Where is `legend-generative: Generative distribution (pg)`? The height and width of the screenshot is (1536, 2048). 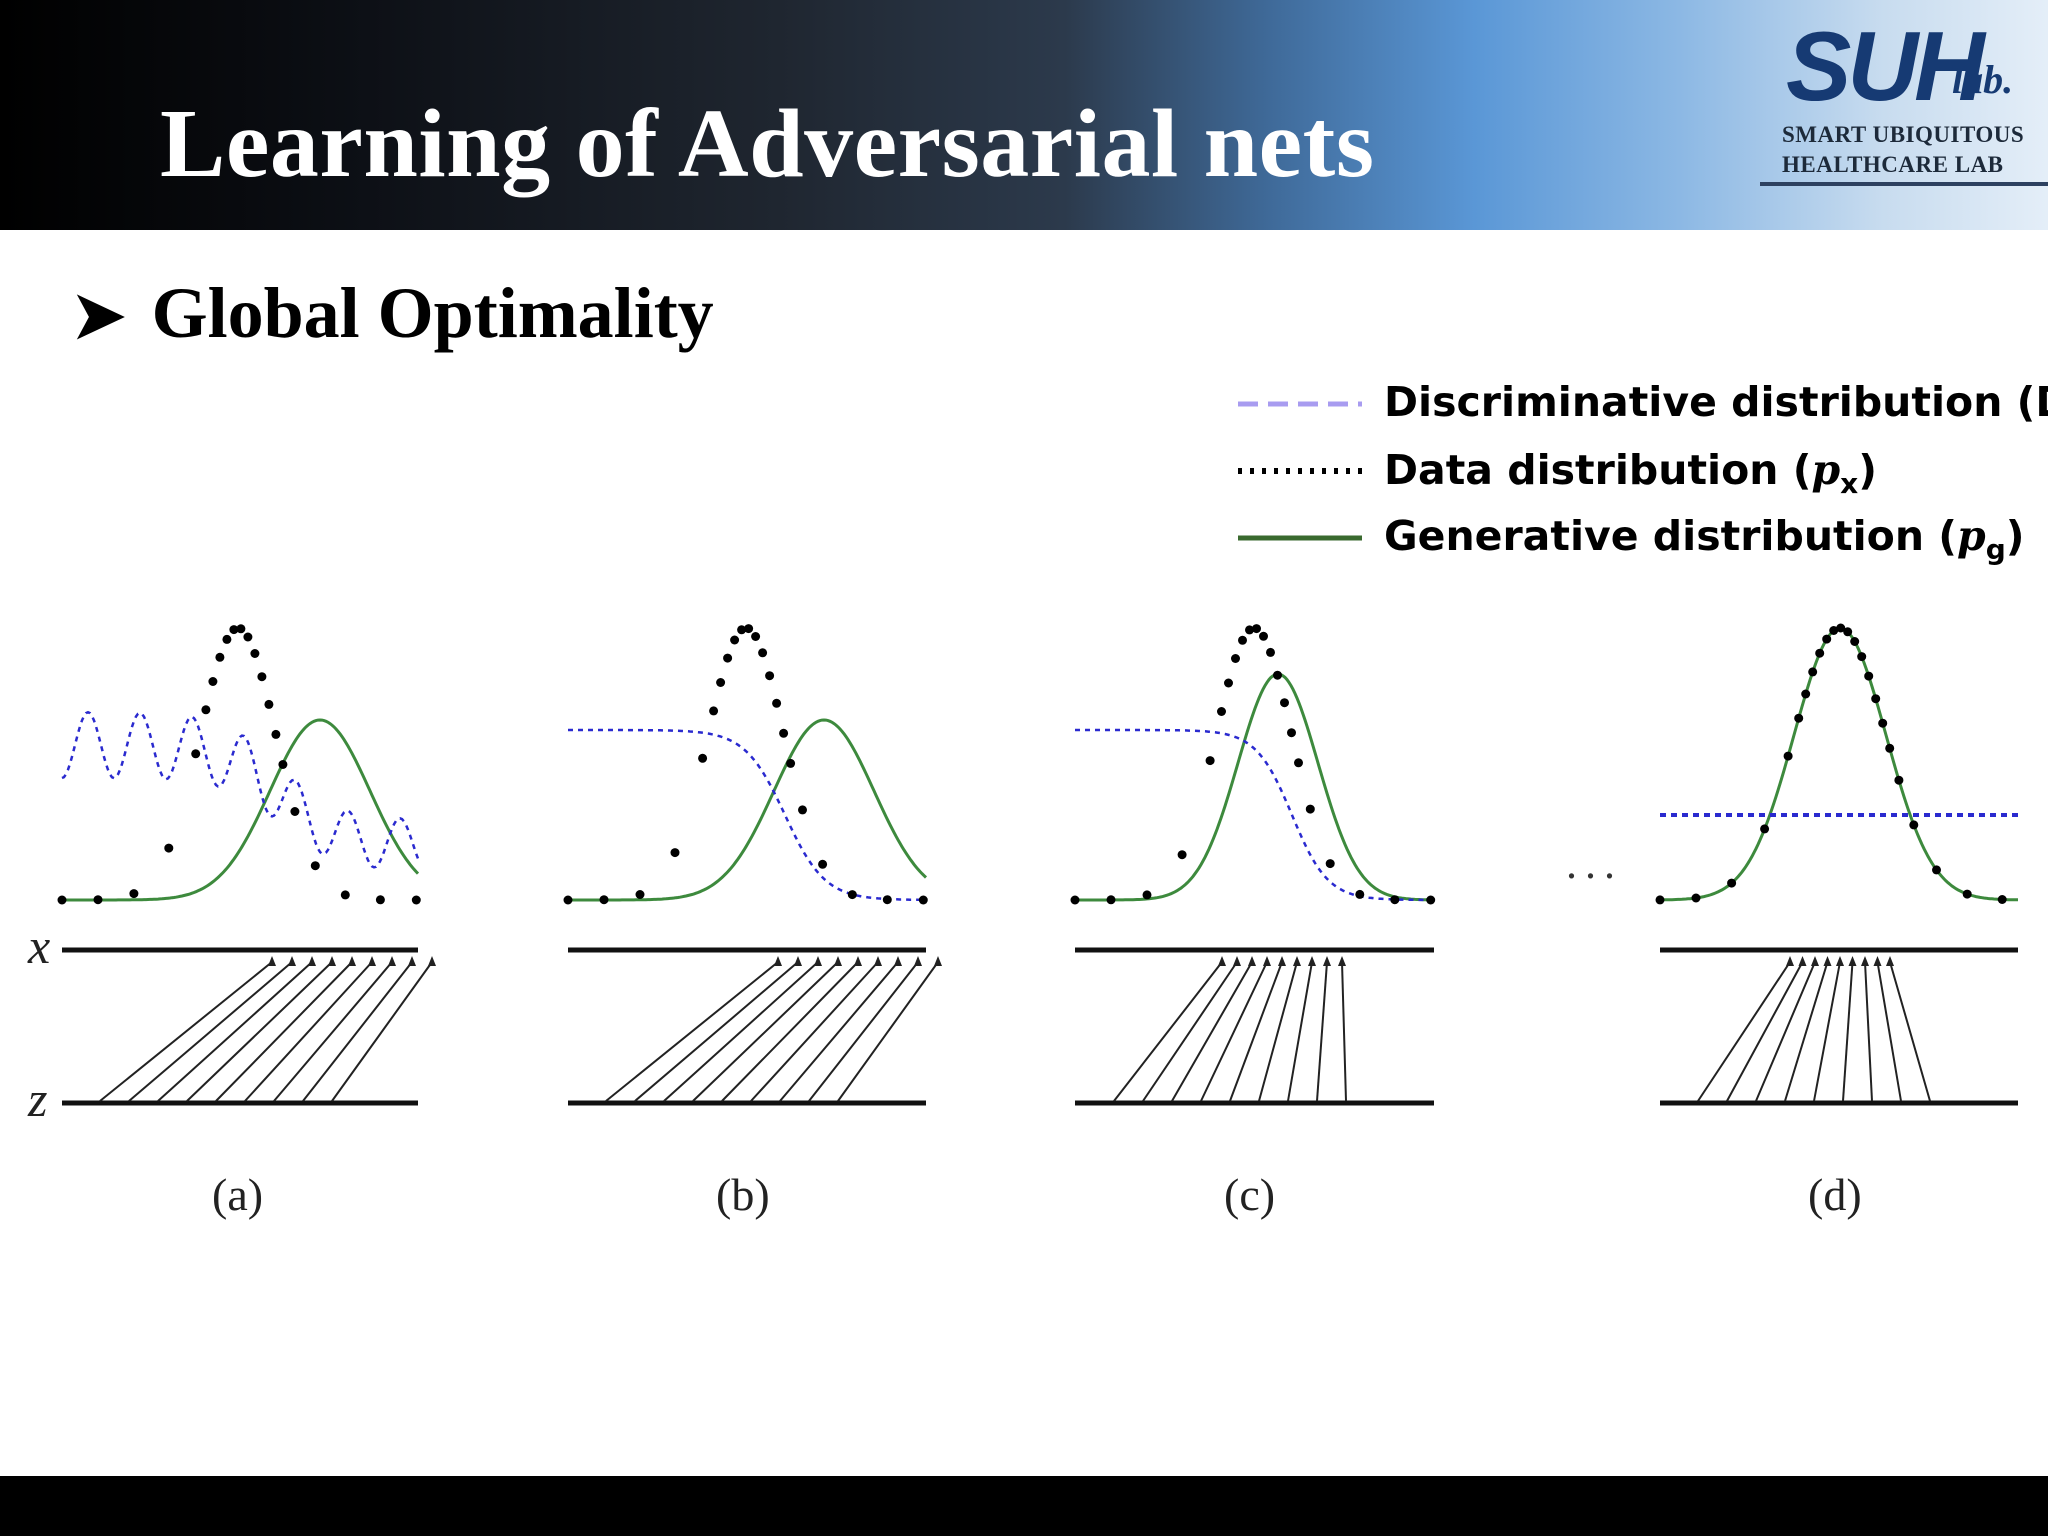 legend-generative: Generative distribution (pg) is located at coordinates (1704, 539).